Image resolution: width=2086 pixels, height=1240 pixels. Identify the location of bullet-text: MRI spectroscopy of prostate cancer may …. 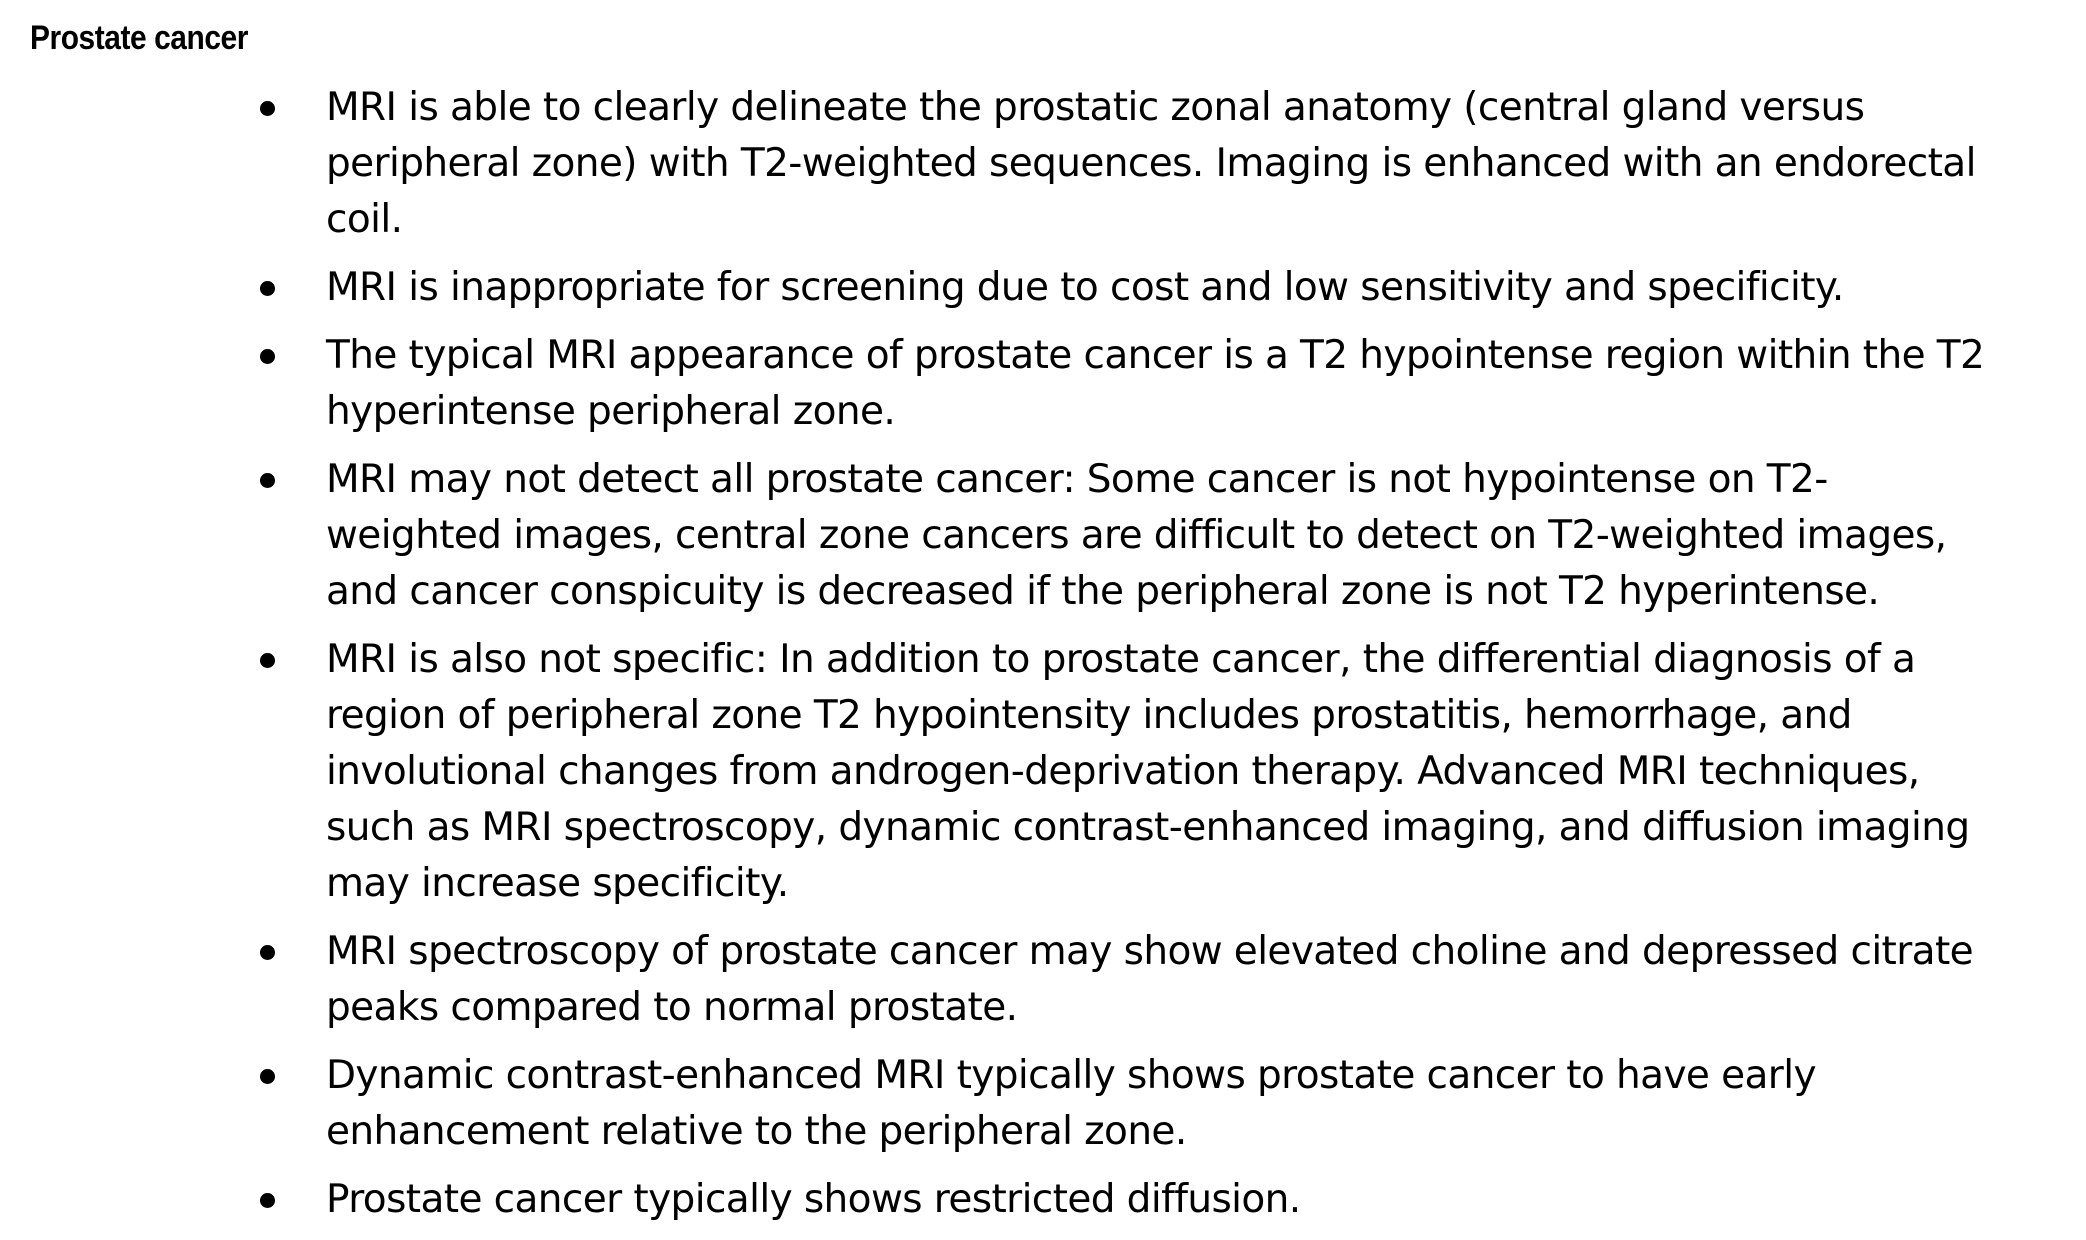
(1150, 979).